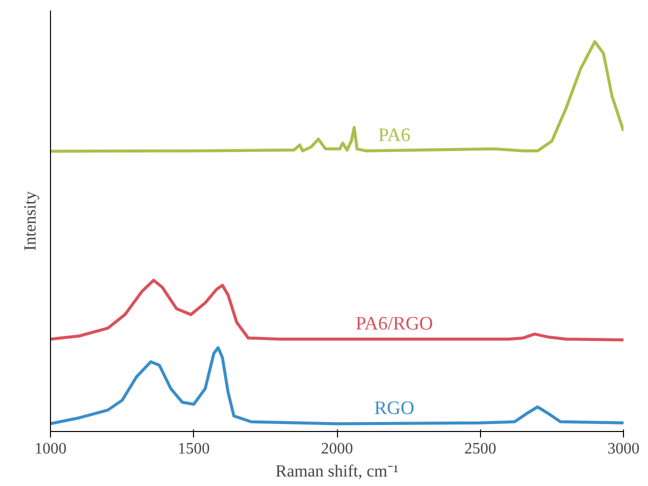  Describe the element at coordinates (395, 323) in the screenshot. I see `series-label: PA6/RGO` at that location.